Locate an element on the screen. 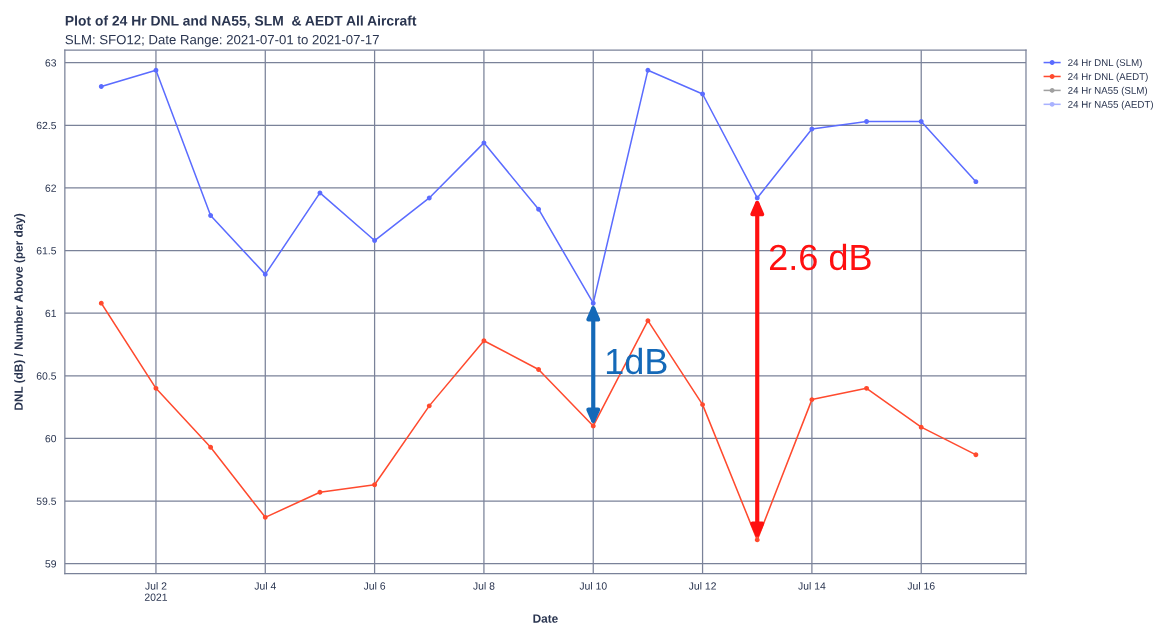 The width and height of the screenshot is (1158, 627). y-axis-title: DNL (dB) / Number Above (per day) is located at coordinates (20, 311).